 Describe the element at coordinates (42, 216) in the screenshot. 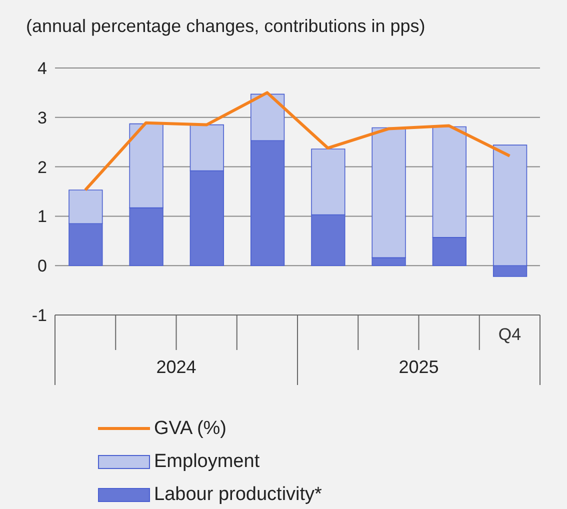

I see `y-tick-label: 1` at that location.